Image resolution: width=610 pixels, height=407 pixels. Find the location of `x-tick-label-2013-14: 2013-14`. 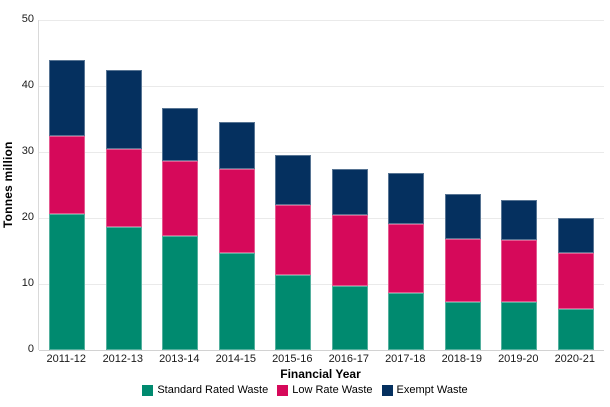

x-tick-label-2013-14: 2013-14 is located at coordinates (179, 359).